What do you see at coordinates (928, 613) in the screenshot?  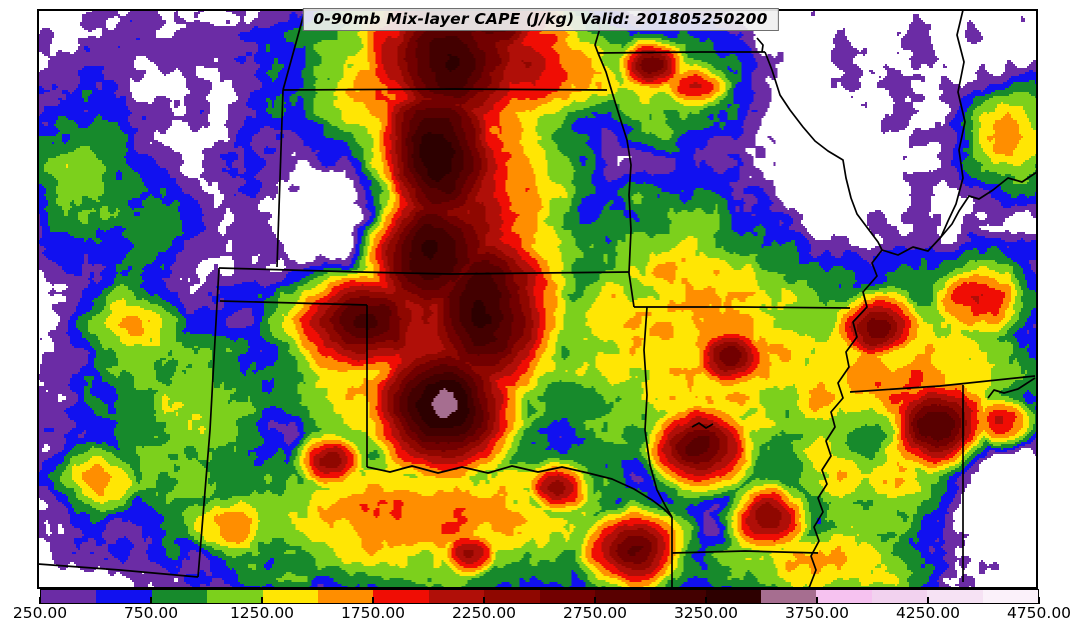 I see `colorbar-tick-label: 4250.00` at bounding box center [928, 613].